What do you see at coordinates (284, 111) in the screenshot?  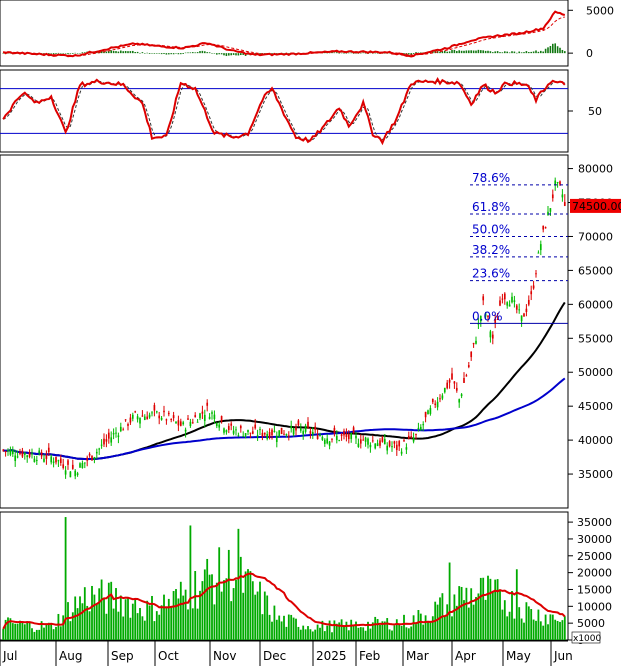 I see `stochastic-k-line` at bounding box center [284, 111].